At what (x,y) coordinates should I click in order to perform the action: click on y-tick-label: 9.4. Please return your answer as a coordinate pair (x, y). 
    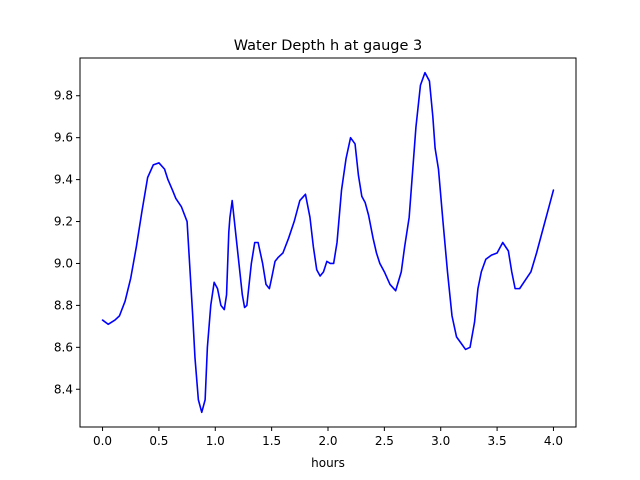
    Looking at the image, I should click on (63, 180).